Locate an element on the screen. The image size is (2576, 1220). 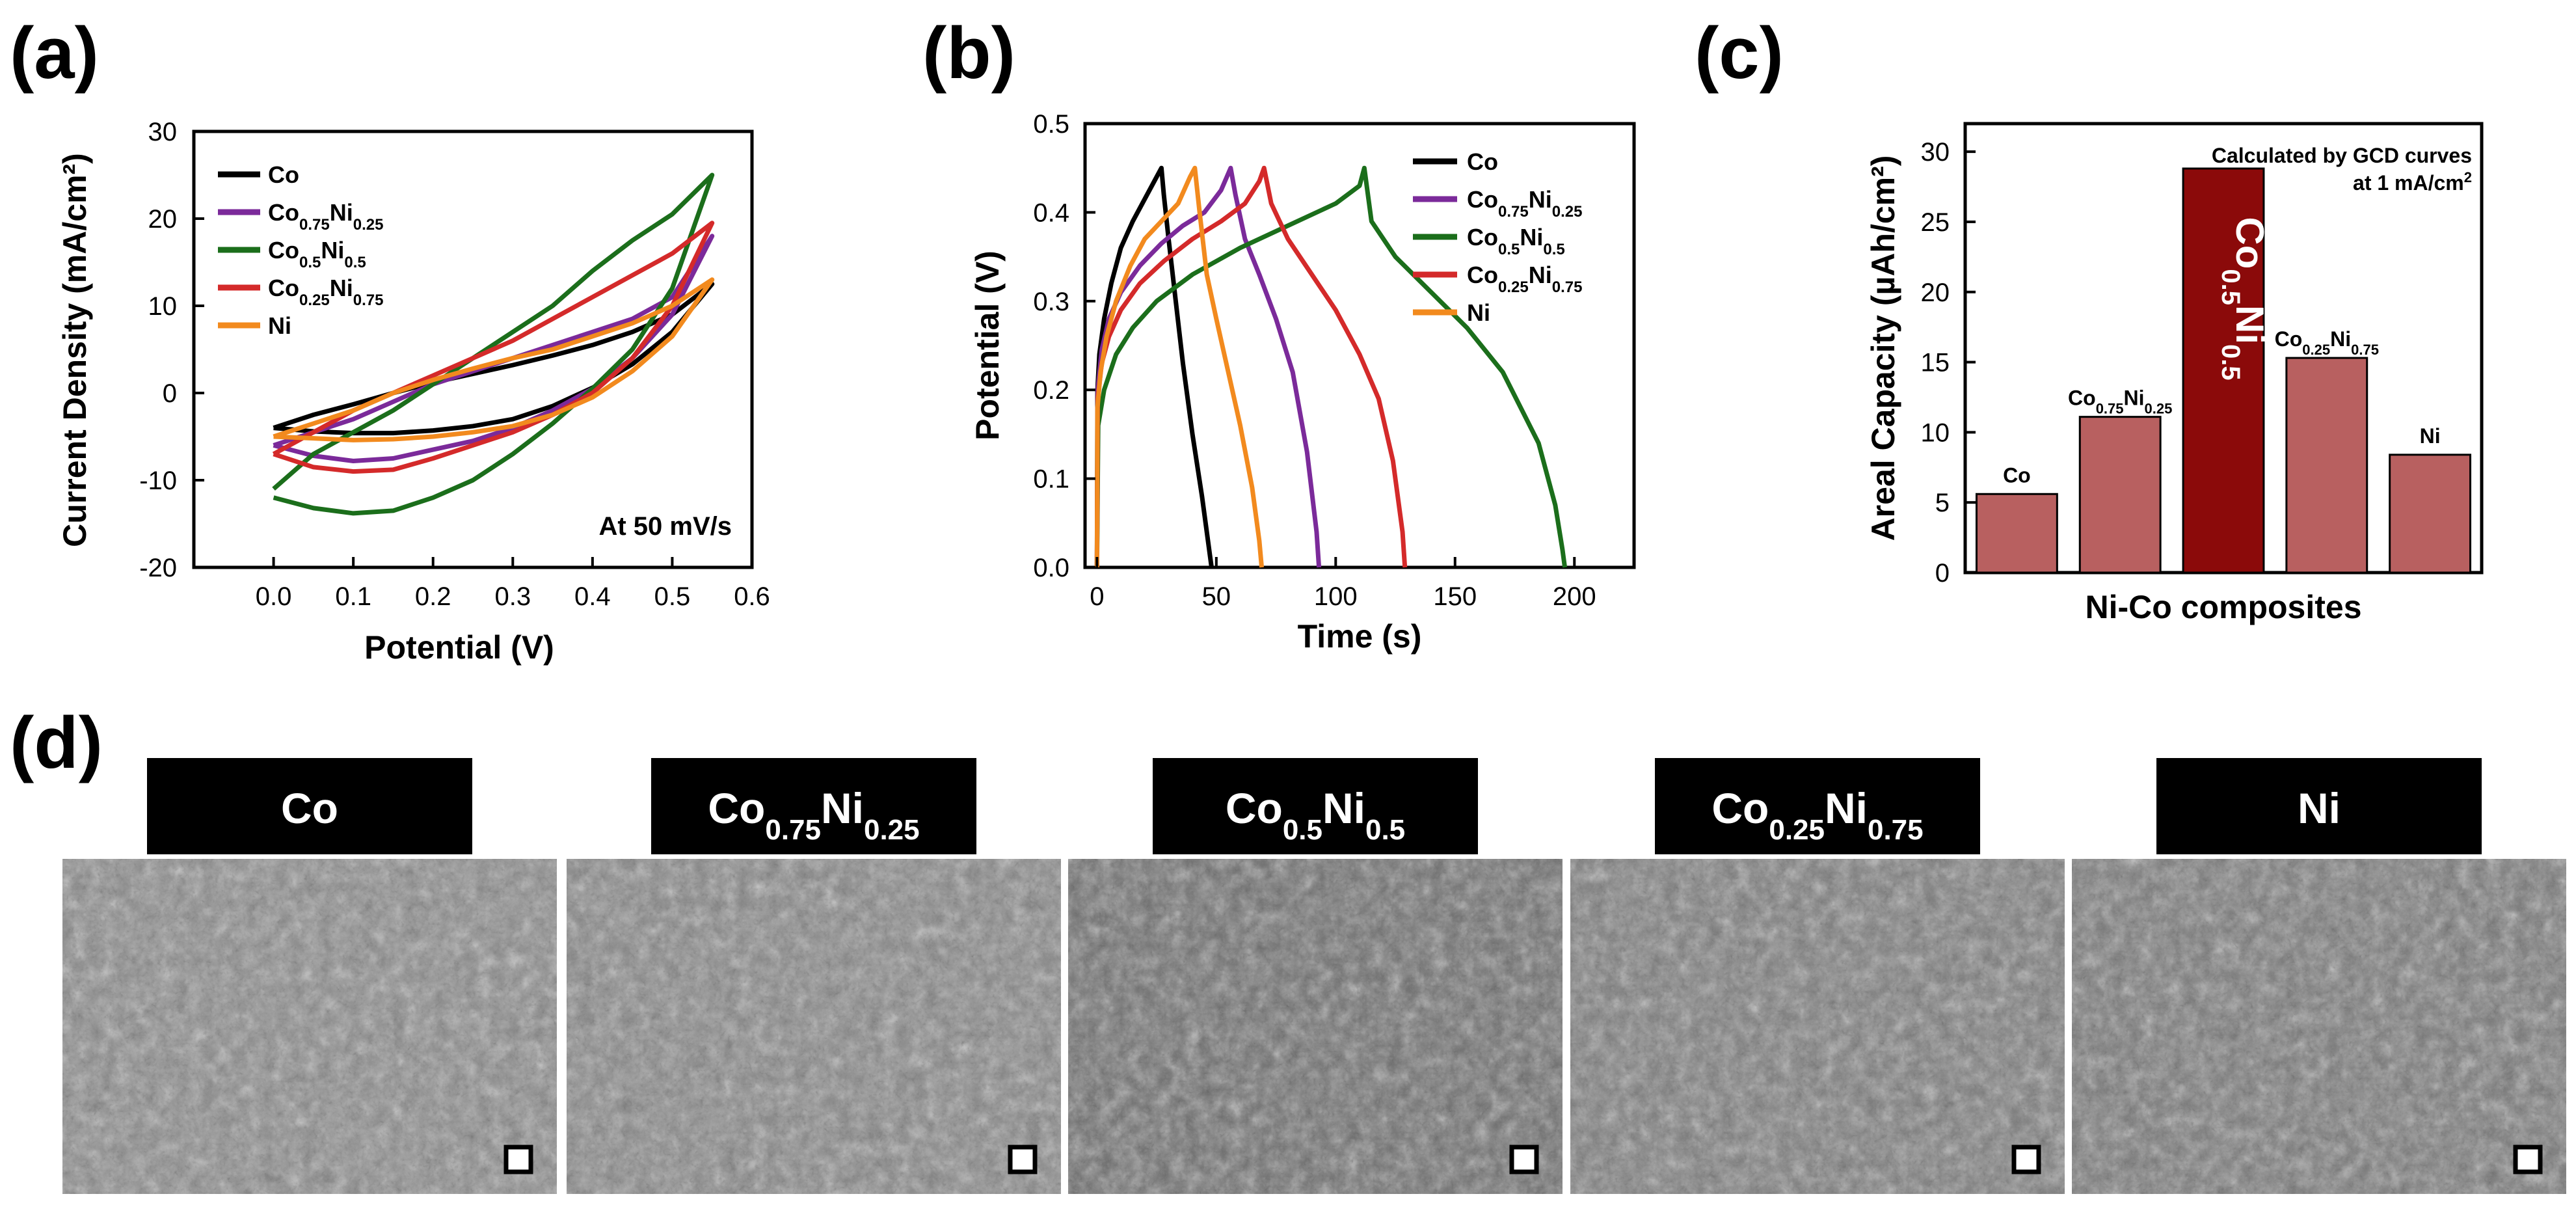
cv-x-tick-label: 0.2 is located at coordinates (433, 596).